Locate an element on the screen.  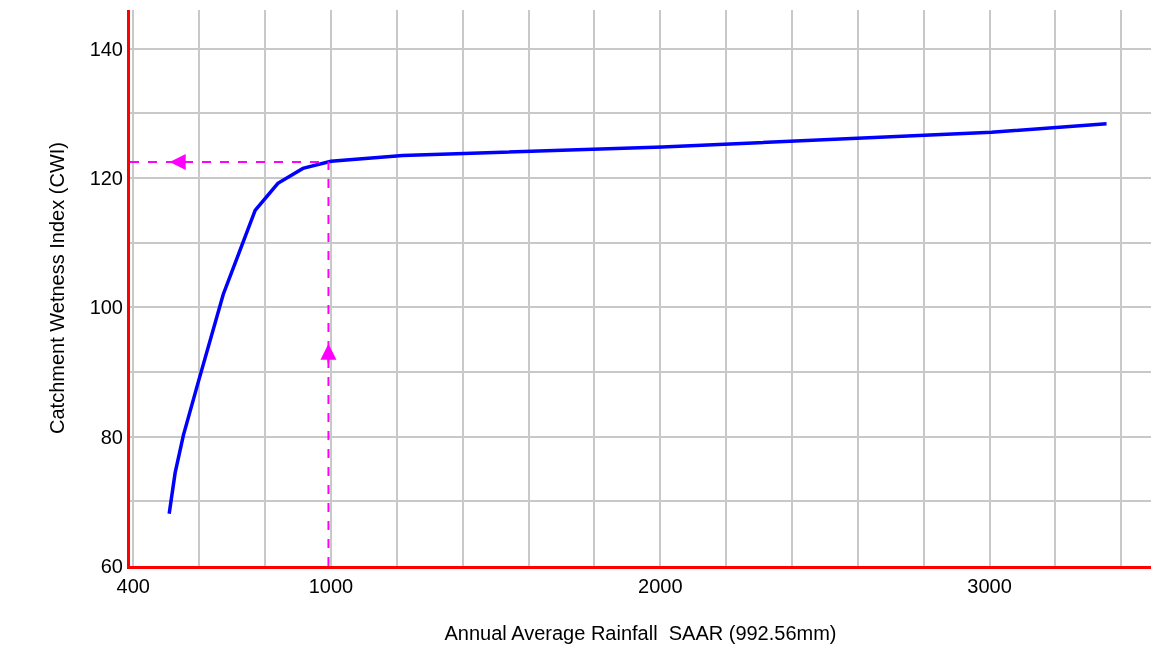
y-tick-label: 80 is located at coordinates (111, 436).